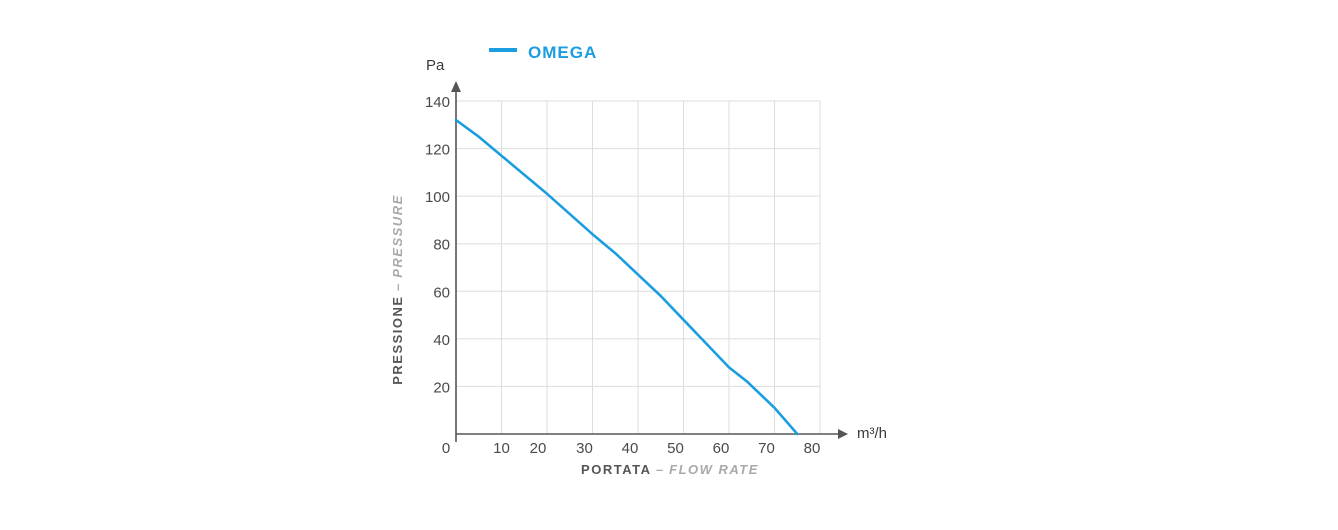  What do you see at coordinates (872, 433) in the screenshot?
I see `x-unit-label: m³/h` at bounding box center [872, 433].